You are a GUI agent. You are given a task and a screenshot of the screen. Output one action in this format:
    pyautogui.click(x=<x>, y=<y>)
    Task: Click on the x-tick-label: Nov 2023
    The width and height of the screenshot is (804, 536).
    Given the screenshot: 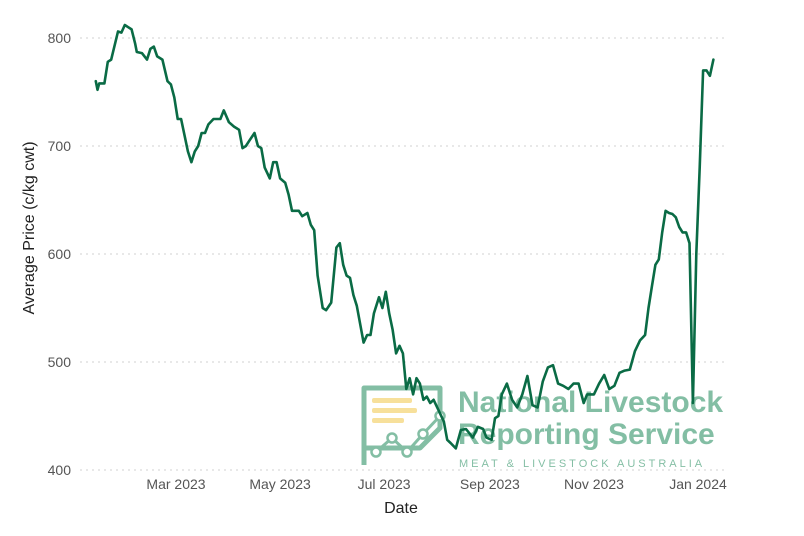 What is the action you would take?
    pyautogui.click(x=594, y=484)
    